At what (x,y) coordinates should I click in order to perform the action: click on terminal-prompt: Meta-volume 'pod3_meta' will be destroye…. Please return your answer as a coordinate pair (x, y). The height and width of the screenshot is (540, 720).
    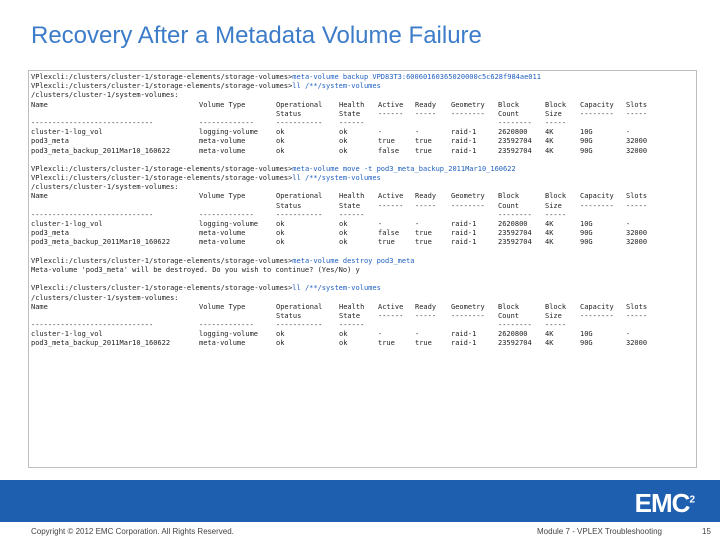
    Looking at the image, I should click on (195, 269).